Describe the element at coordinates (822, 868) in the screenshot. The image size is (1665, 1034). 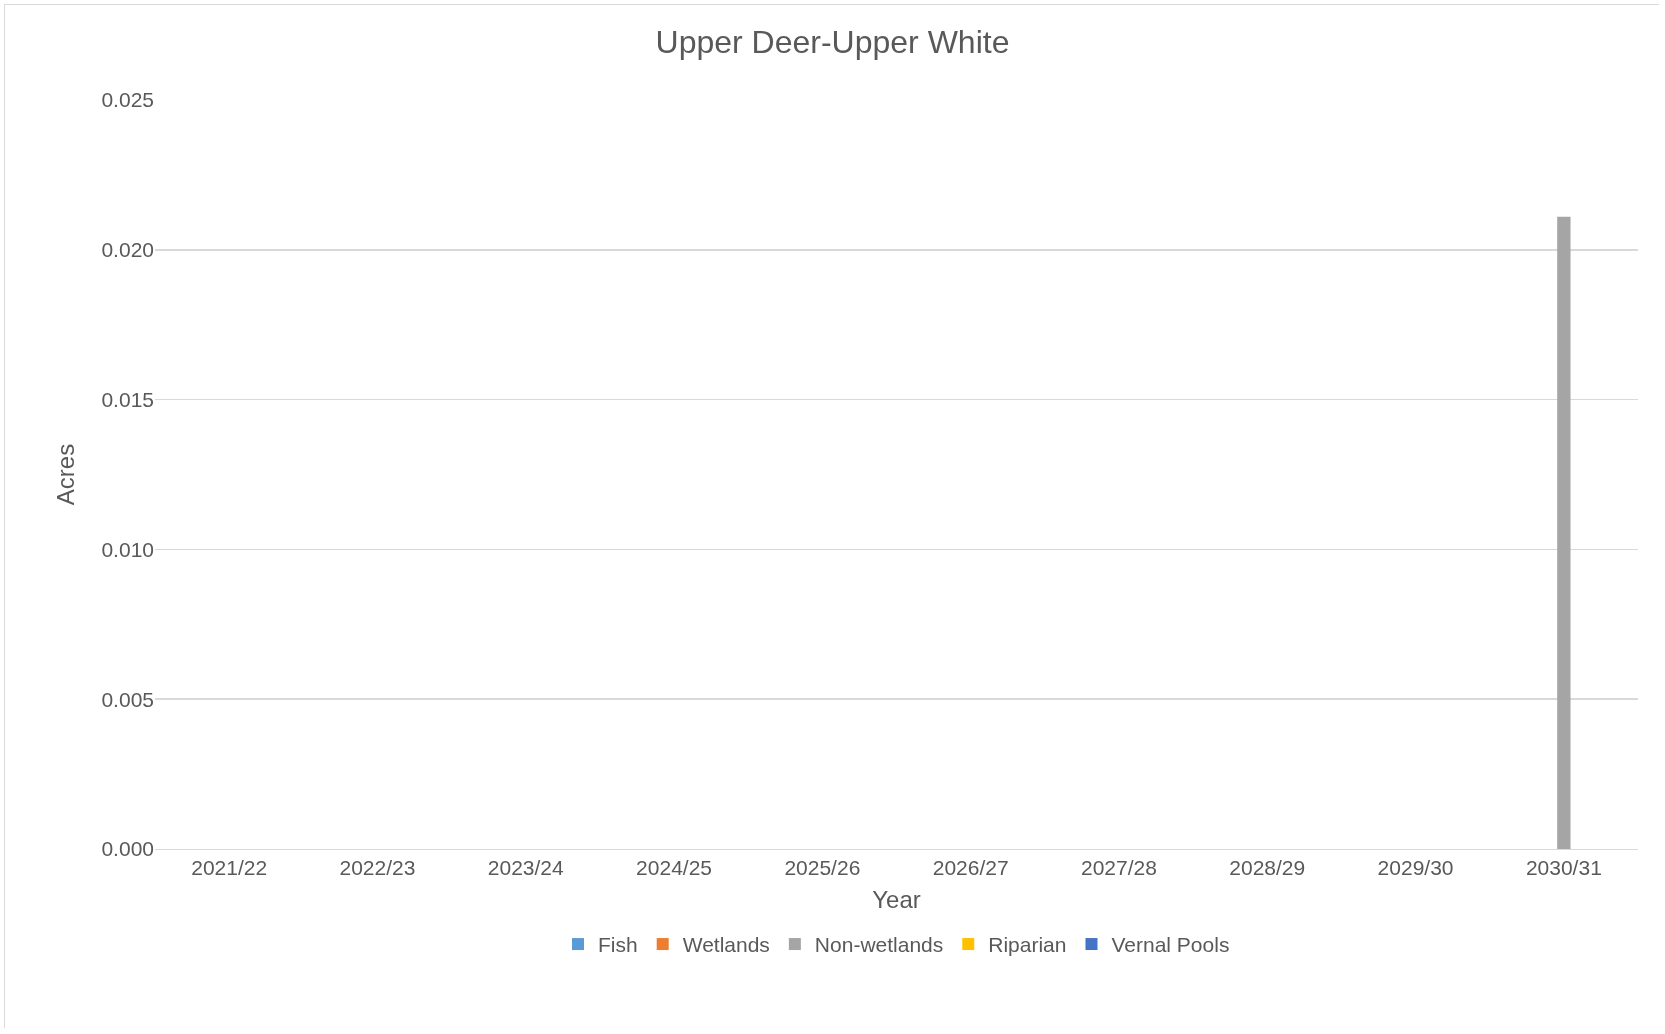
I see `x-tick-label: 2025/26` at that location.